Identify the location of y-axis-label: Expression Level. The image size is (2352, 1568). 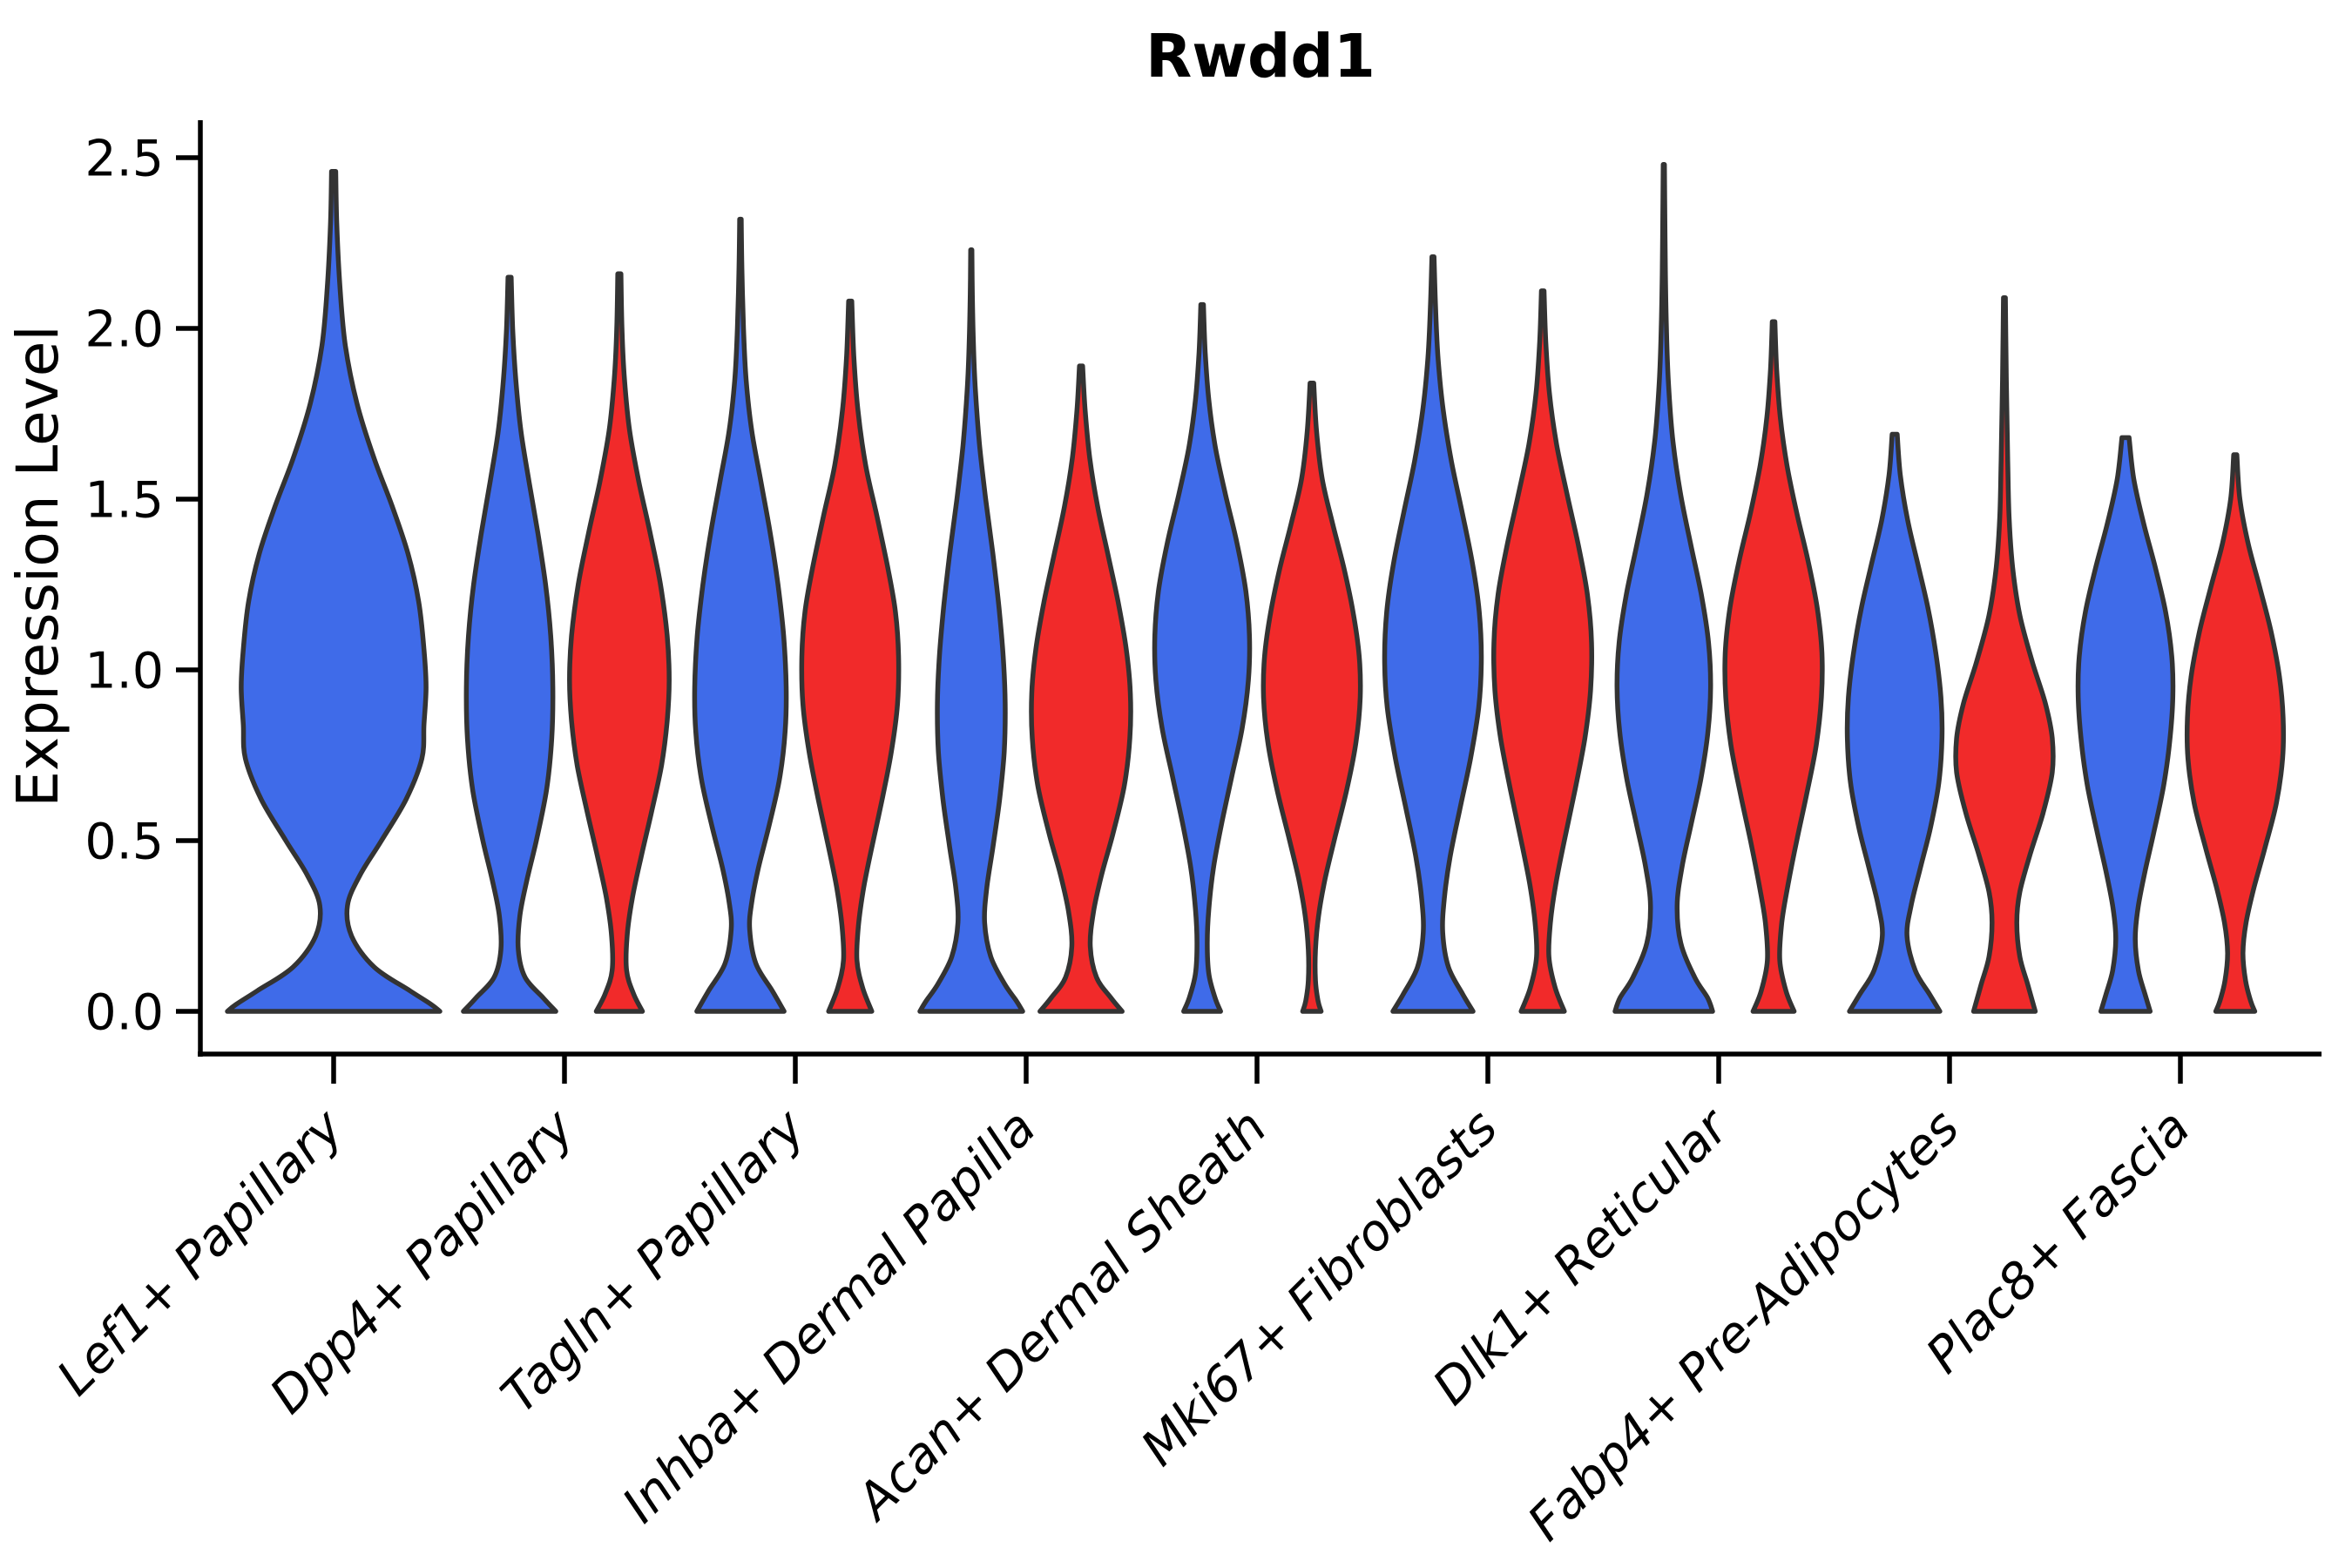
(37, 566).